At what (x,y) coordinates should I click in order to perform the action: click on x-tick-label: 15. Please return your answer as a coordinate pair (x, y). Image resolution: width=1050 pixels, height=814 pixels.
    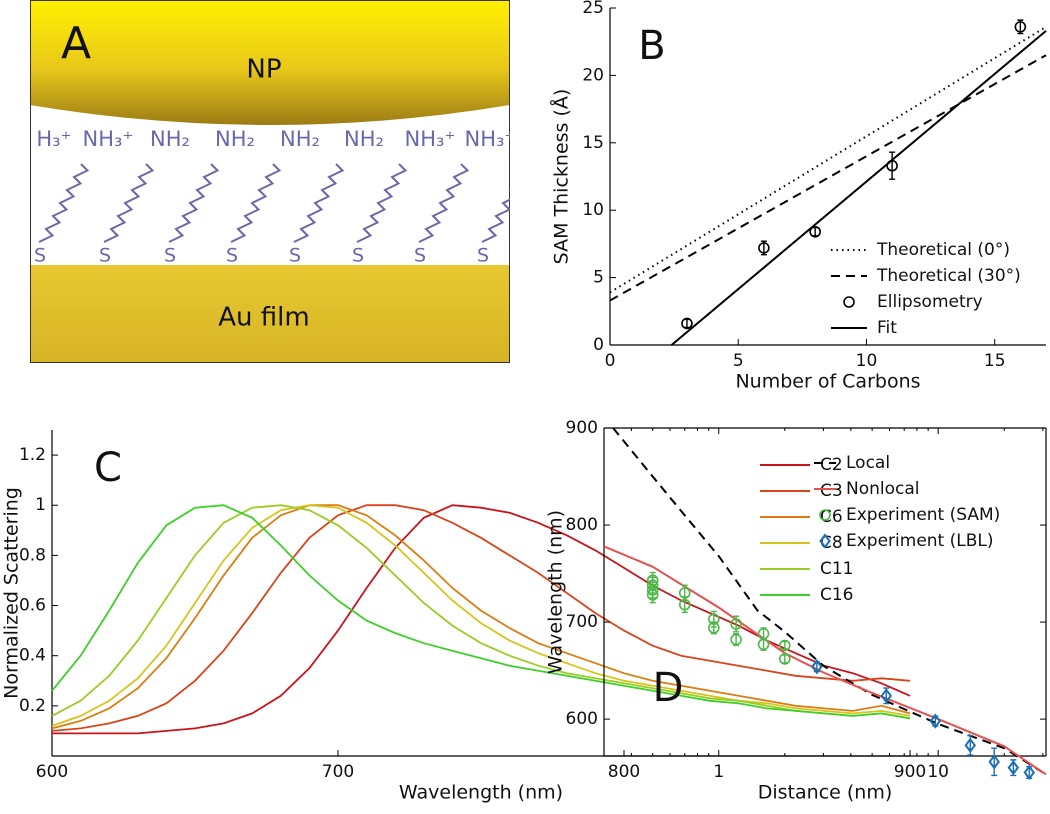
    Looking at the image, I should click on (995, 361).